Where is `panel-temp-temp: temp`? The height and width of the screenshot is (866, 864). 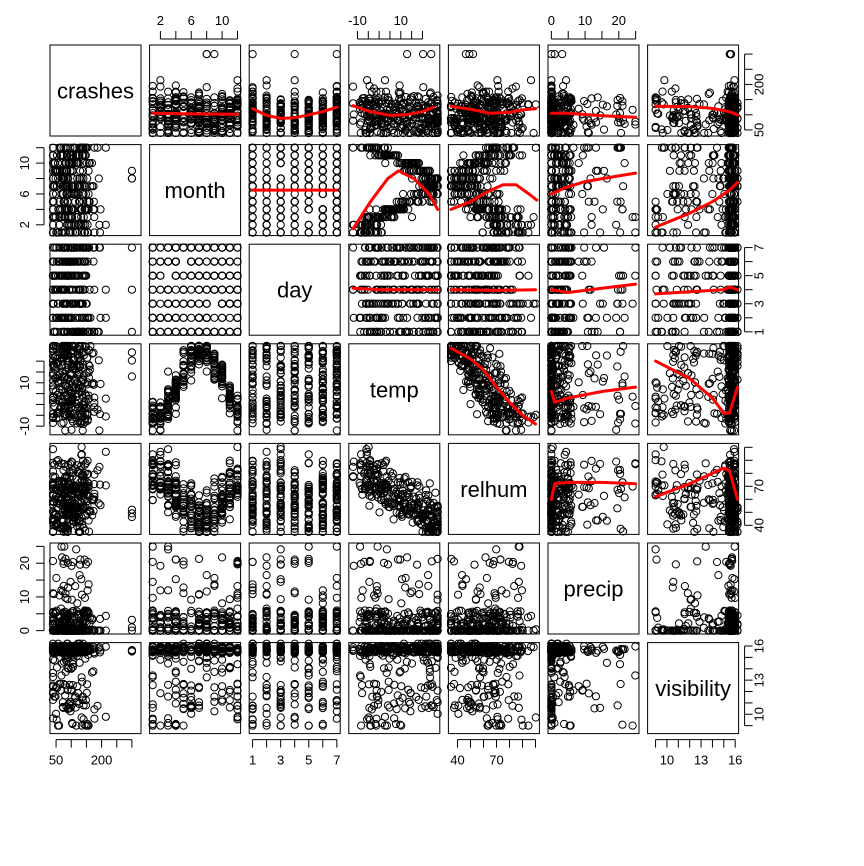
panel-temp-temp: temp is located at coordinates (394, 389).